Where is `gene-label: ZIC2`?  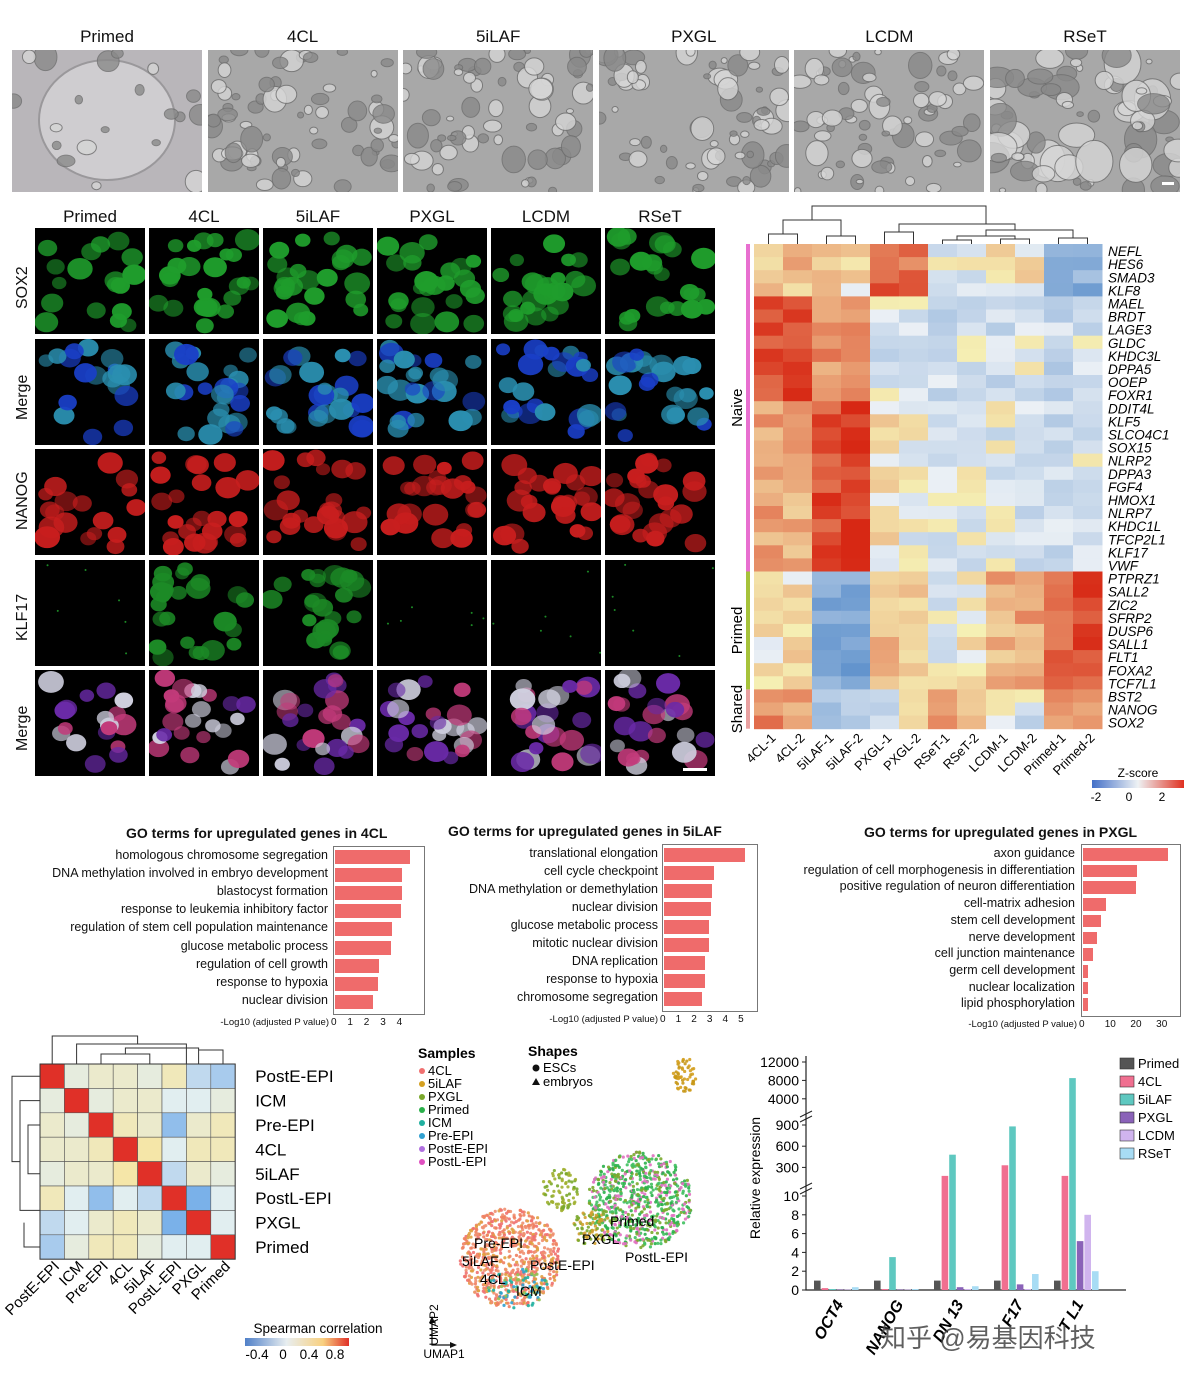
gene-label: ZIC2 is located at coordinates (1122, 605).